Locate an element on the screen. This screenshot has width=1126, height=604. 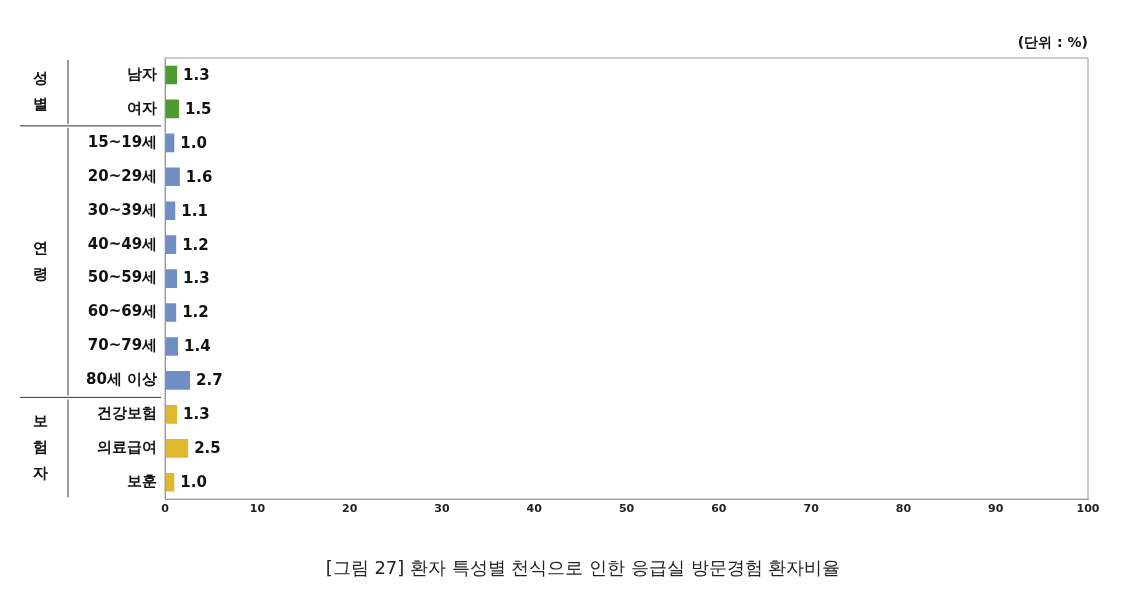
x-tick-label: 40 is located at coordinates (534, 508).